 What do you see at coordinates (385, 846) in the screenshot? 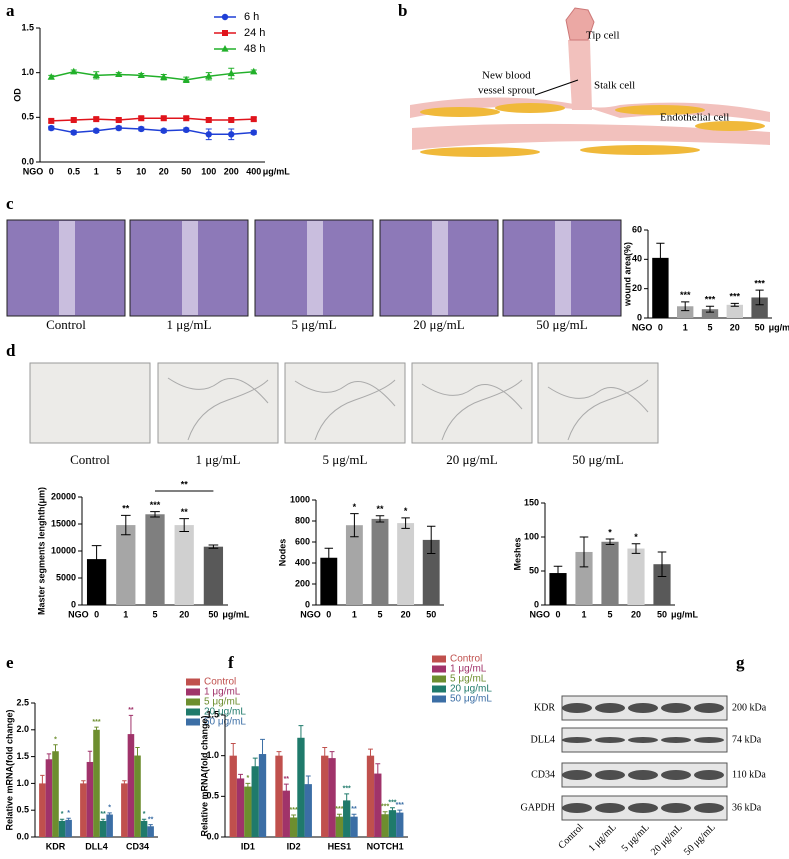
I see `x-tick-label: NOTCH1` at bounding box center [385, 846].